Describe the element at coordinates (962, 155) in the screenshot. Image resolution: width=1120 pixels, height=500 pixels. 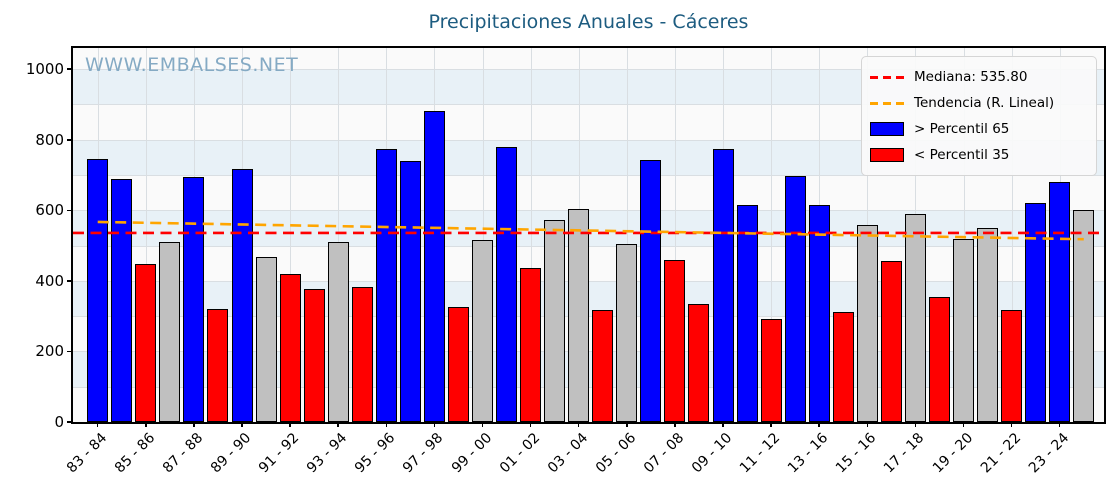
I see `legend-label-below-p35: < Percentil 35` at that location.